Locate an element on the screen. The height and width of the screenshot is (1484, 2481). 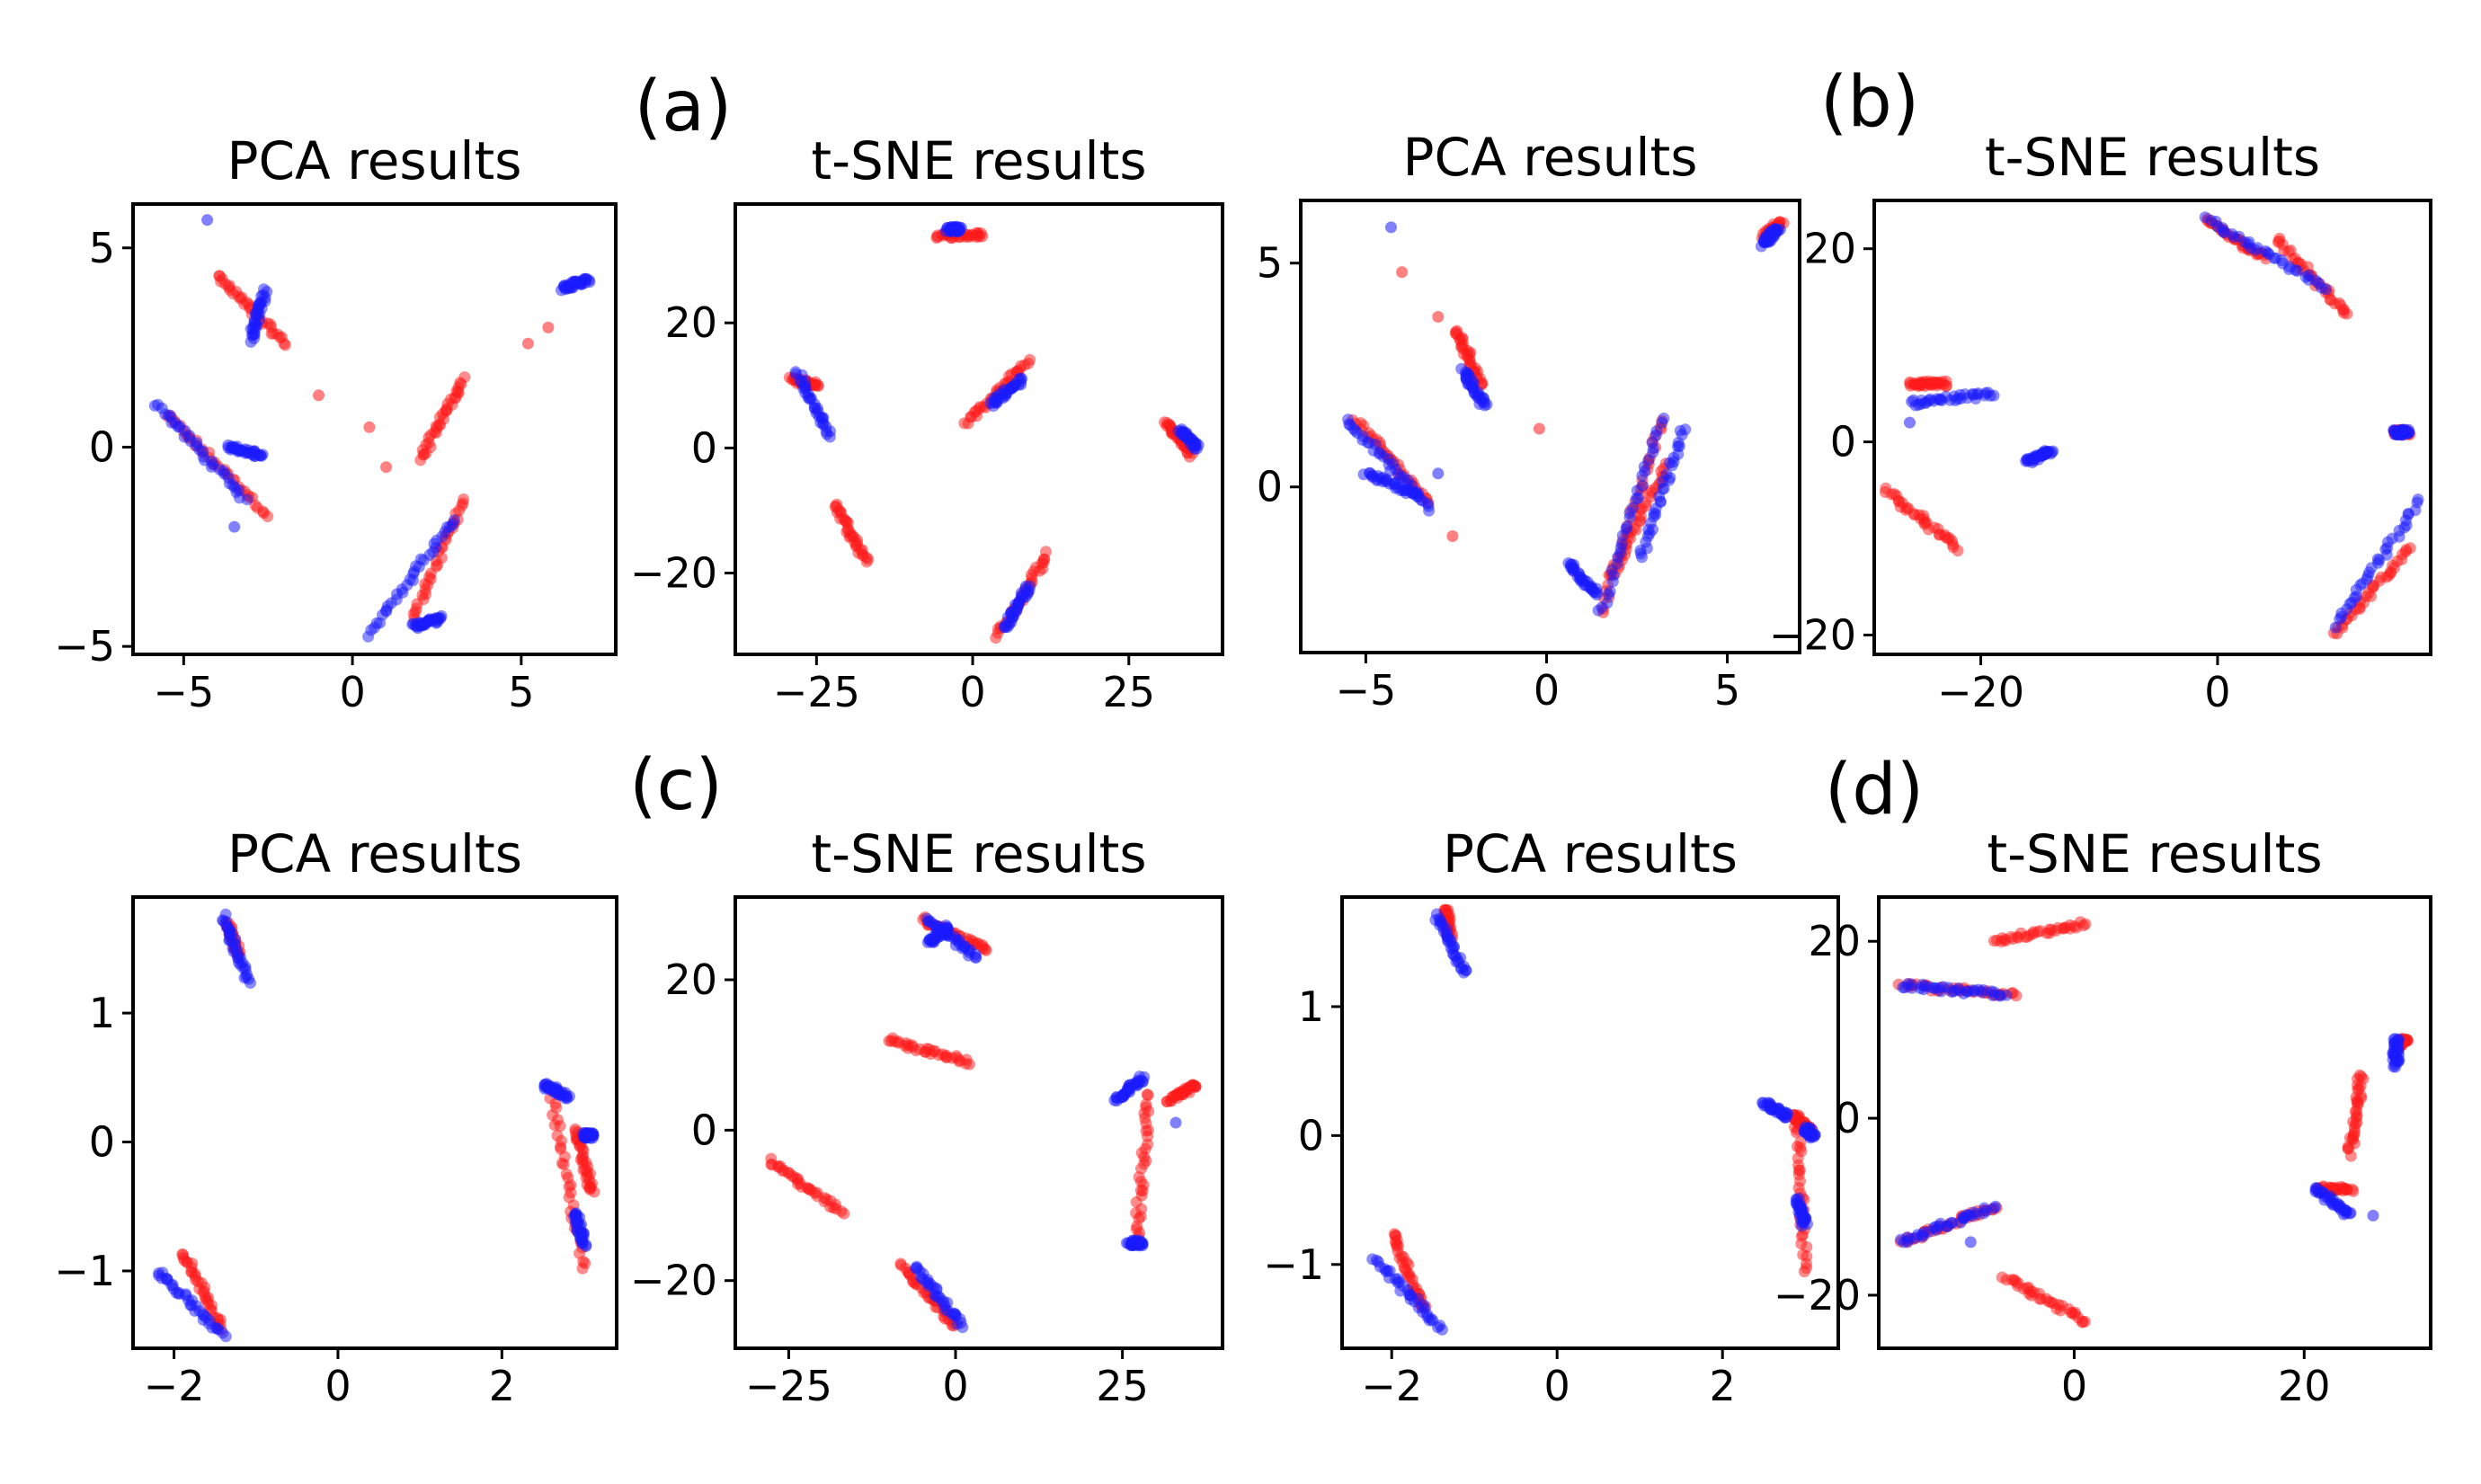
x-tick-label: −2 is located at coordinates (1391, 1386).